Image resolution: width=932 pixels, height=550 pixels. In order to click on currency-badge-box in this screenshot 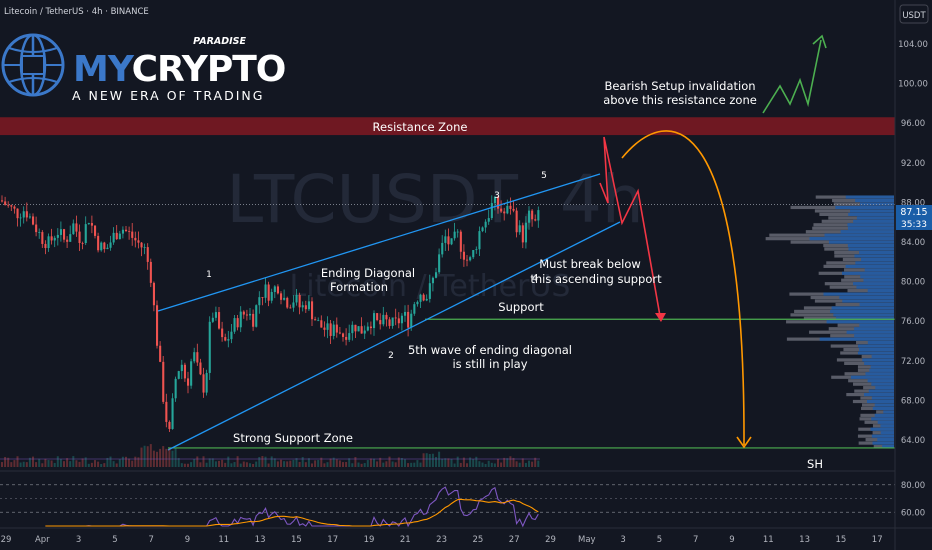, I will do `click(914, 14)`.